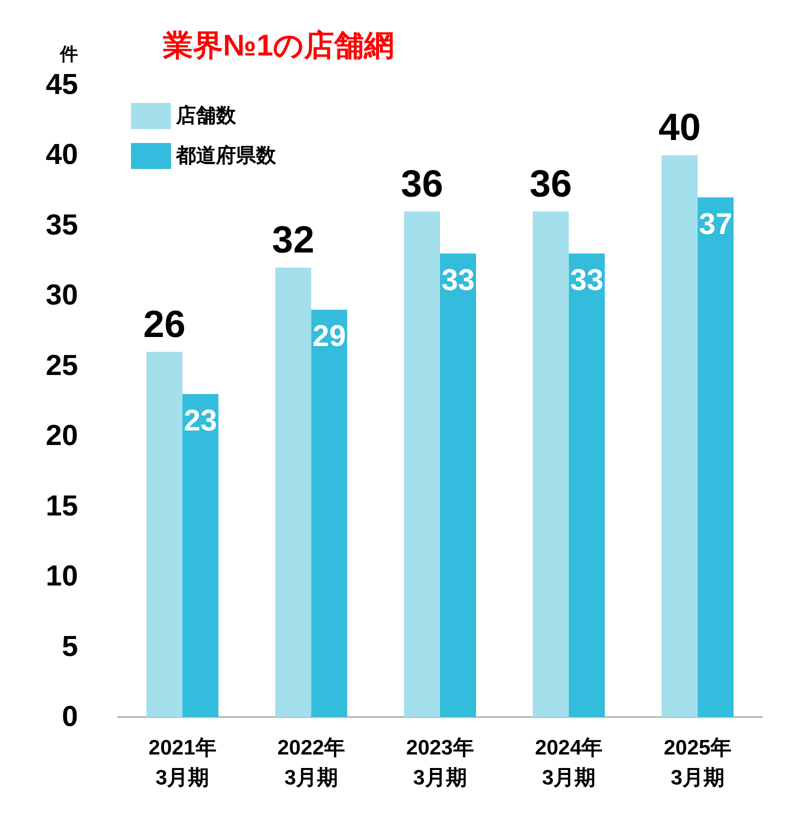 The width and height of the screenshot is (810, 825). Describe the element at coordinates (62, 225) in the screenshot. I see `y-tick-label: 35` at that location.